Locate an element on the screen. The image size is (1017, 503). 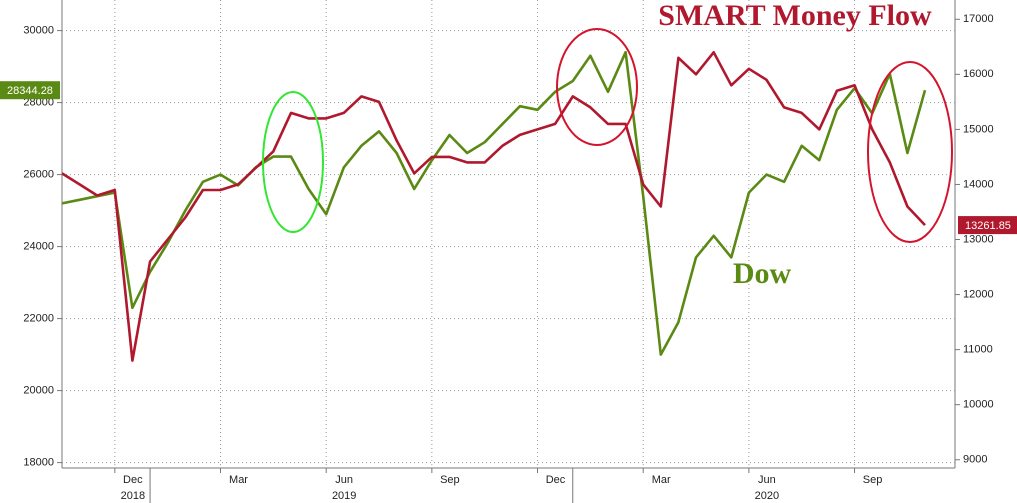
y2-tick-label: 12000 is located at coordinates (978, 294).